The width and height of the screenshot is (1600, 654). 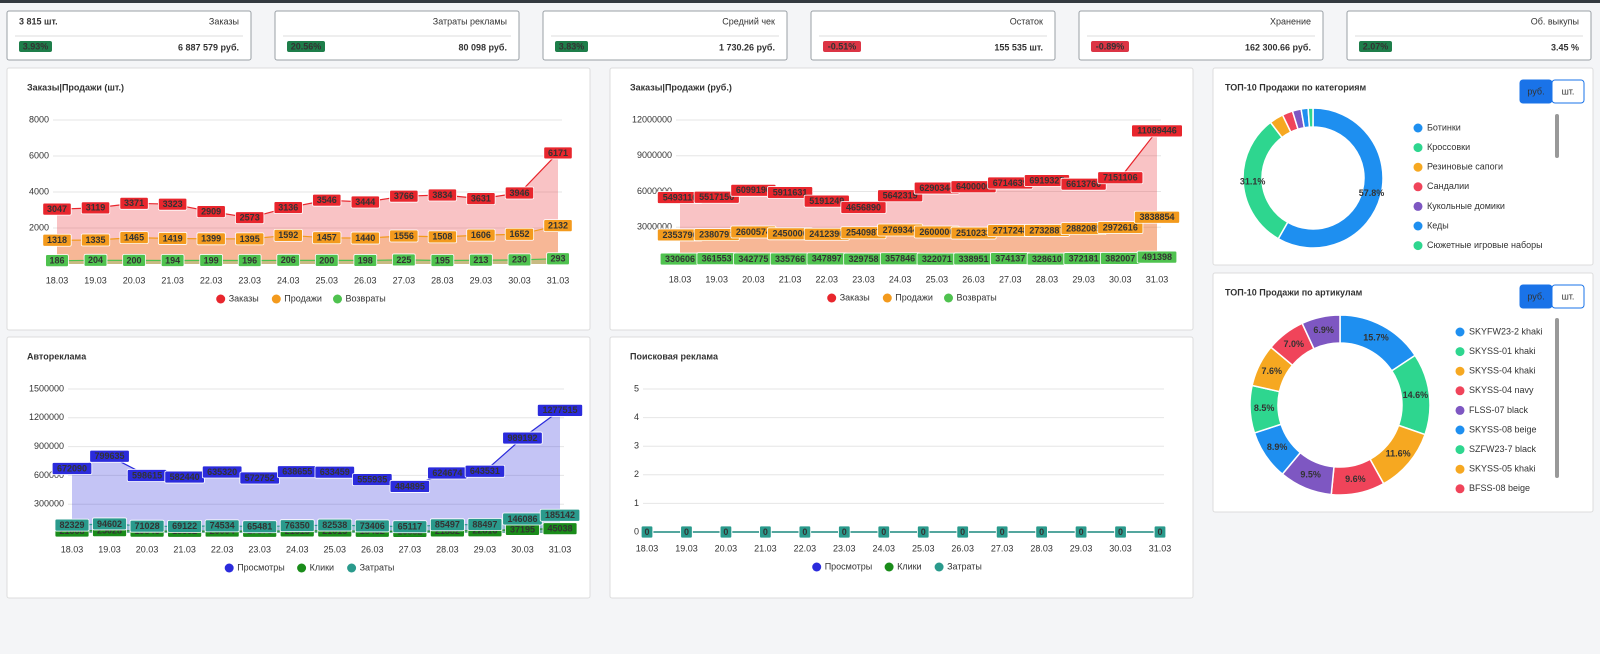 What do you see at coordinates (1466, 206) in the screenshot?
I see `legend-label: Кукольные домики` at bounding box center [1466, 206].